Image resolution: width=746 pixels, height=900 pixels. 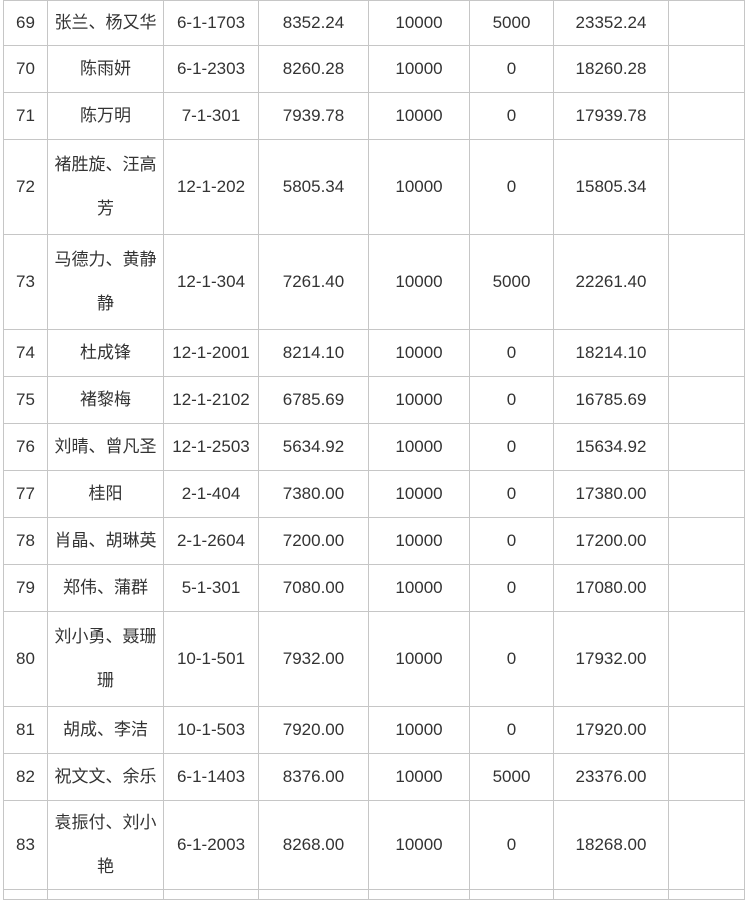 What do you see at coordinates (105, 353) in the screenshot?
I see `cell-name: 杜成锋` at bounding box center [105, 353].